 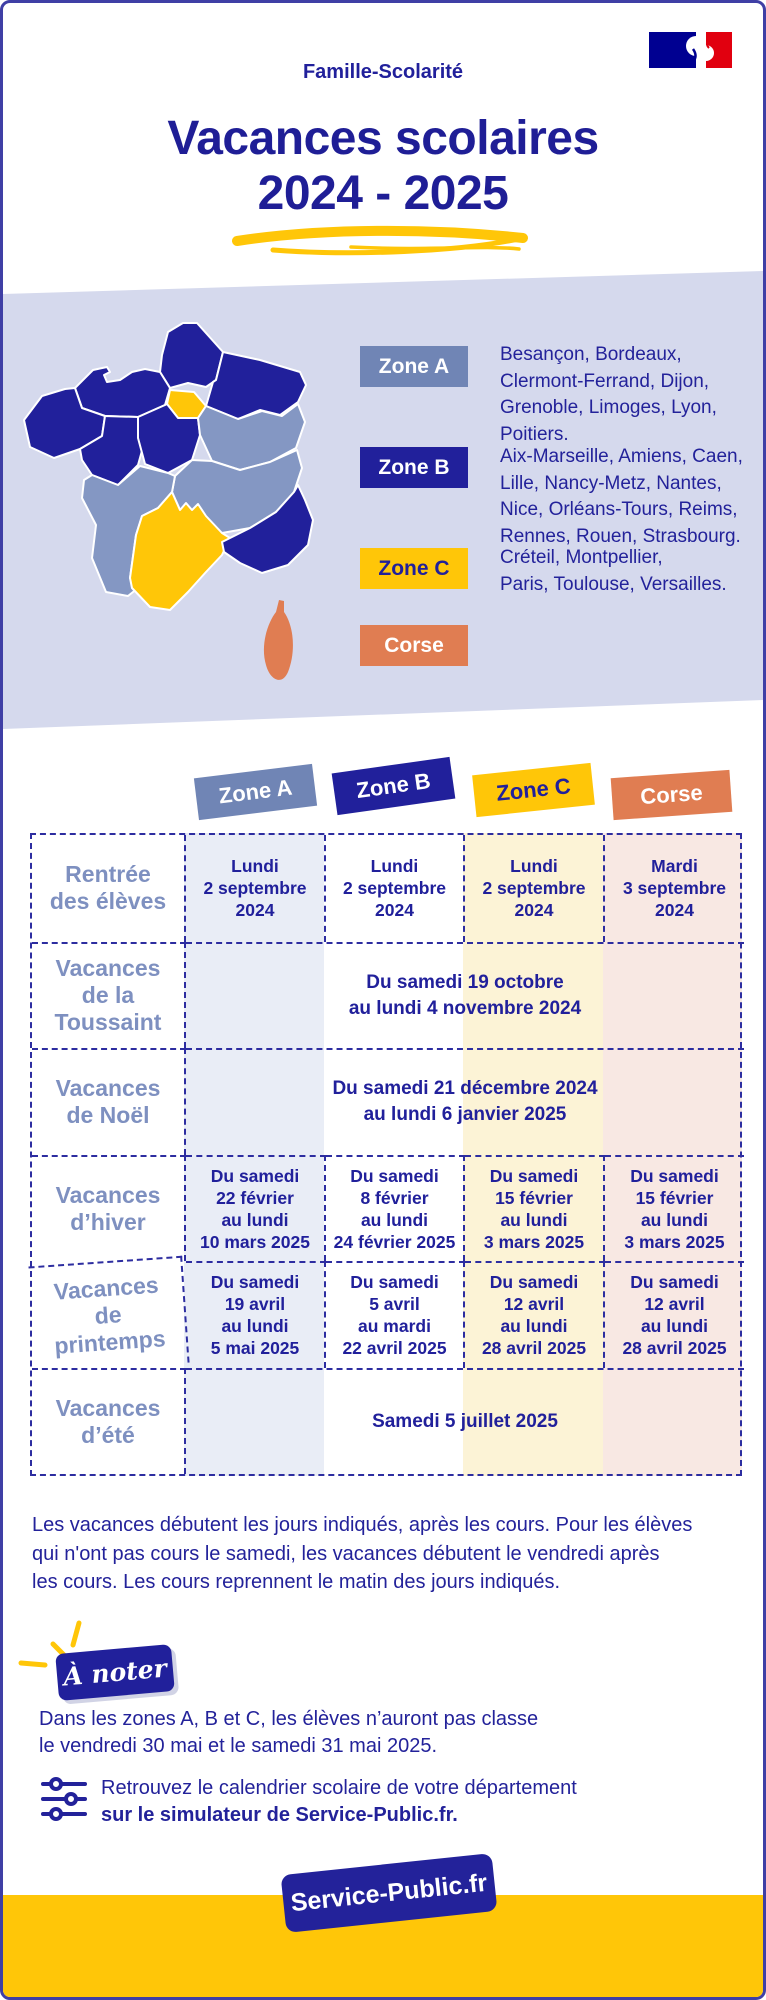 I want to click on calendar-header-corse: Corse, so click(x=671, y=795).